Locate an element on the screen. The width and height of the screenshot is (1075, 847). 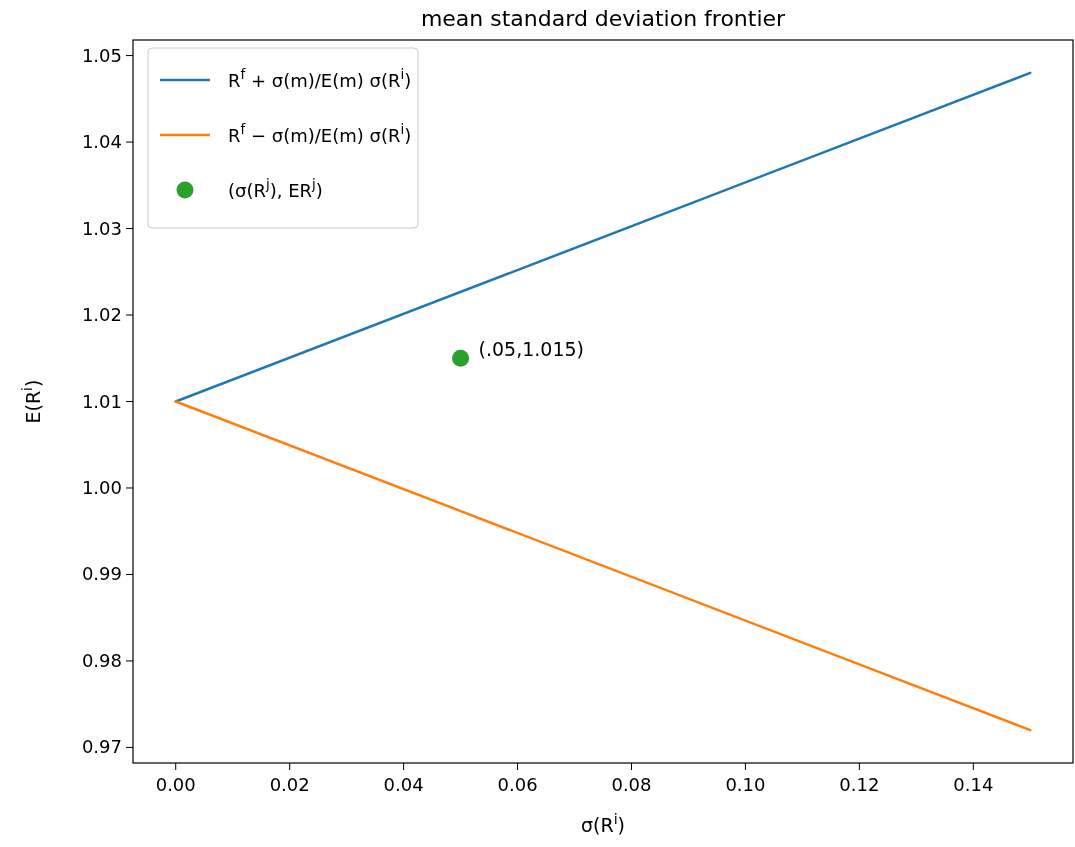
x-tick-label: 0.02 is located at coordinates (289, 784).